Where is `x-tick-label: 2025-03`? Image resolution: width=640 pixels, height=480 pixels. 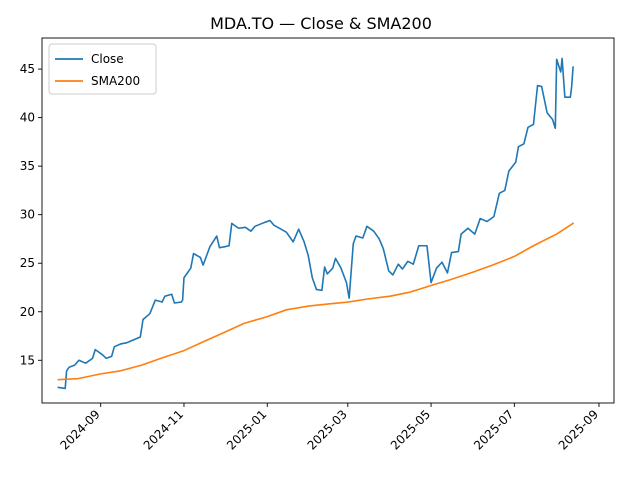 x-tick-label: 2025-03 is located at coordinates (327, 429).